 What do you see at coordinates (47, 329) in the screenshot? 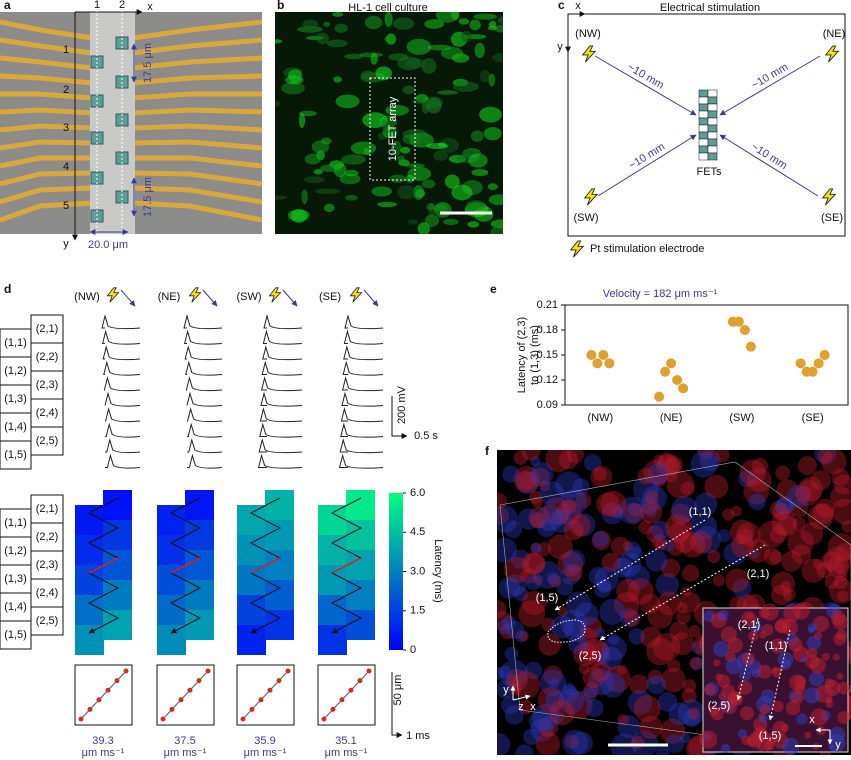
I see `device-box` at bounding box center [47, 329].